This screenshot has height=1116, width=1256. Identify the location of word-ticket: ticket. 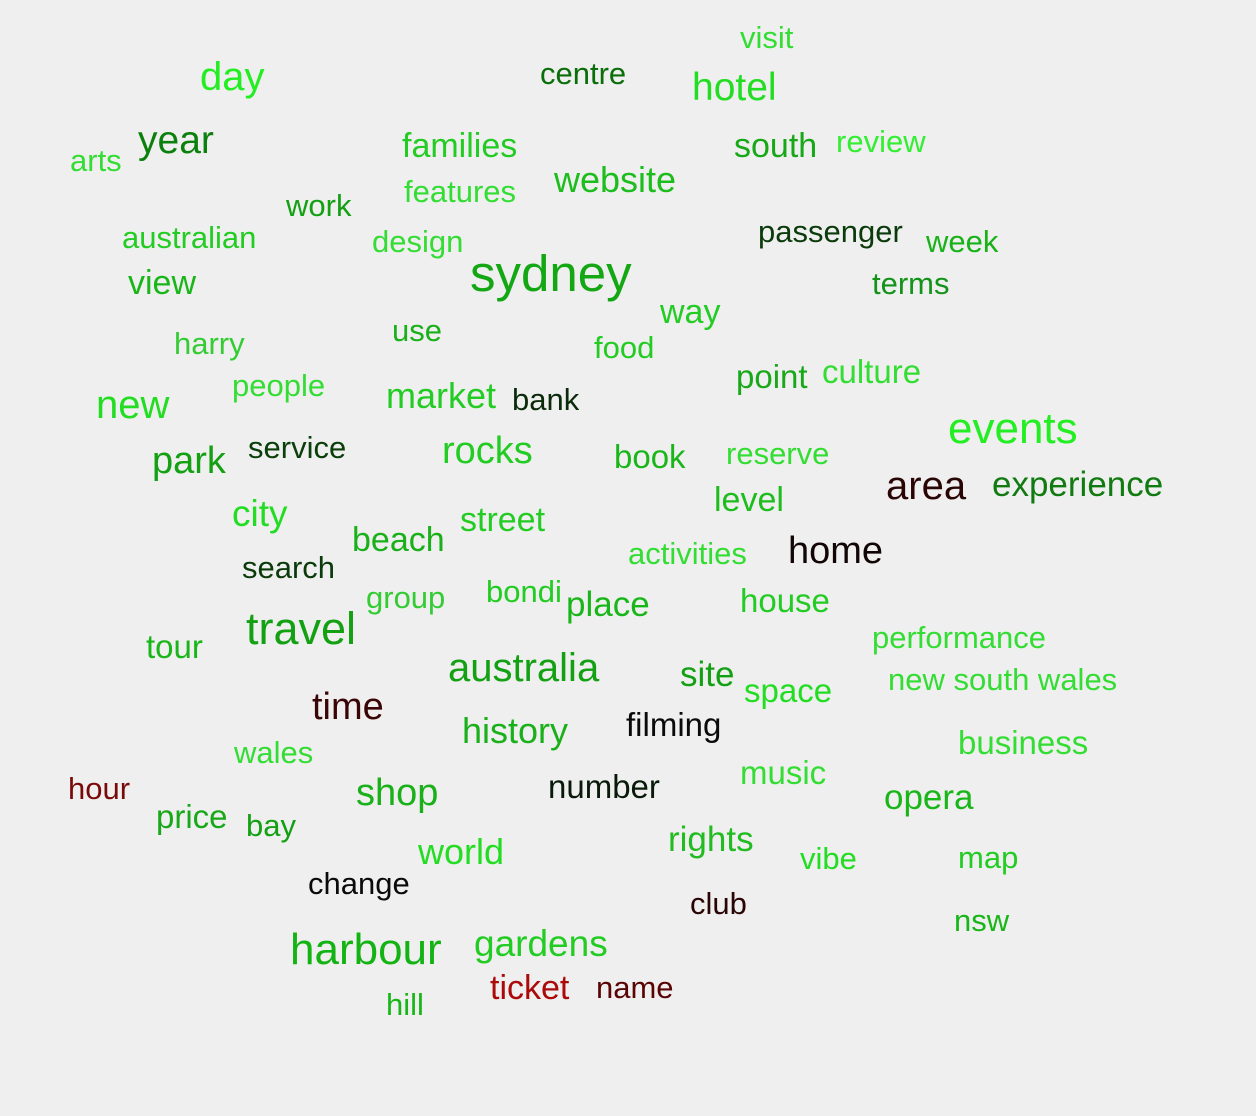
(530, 988).